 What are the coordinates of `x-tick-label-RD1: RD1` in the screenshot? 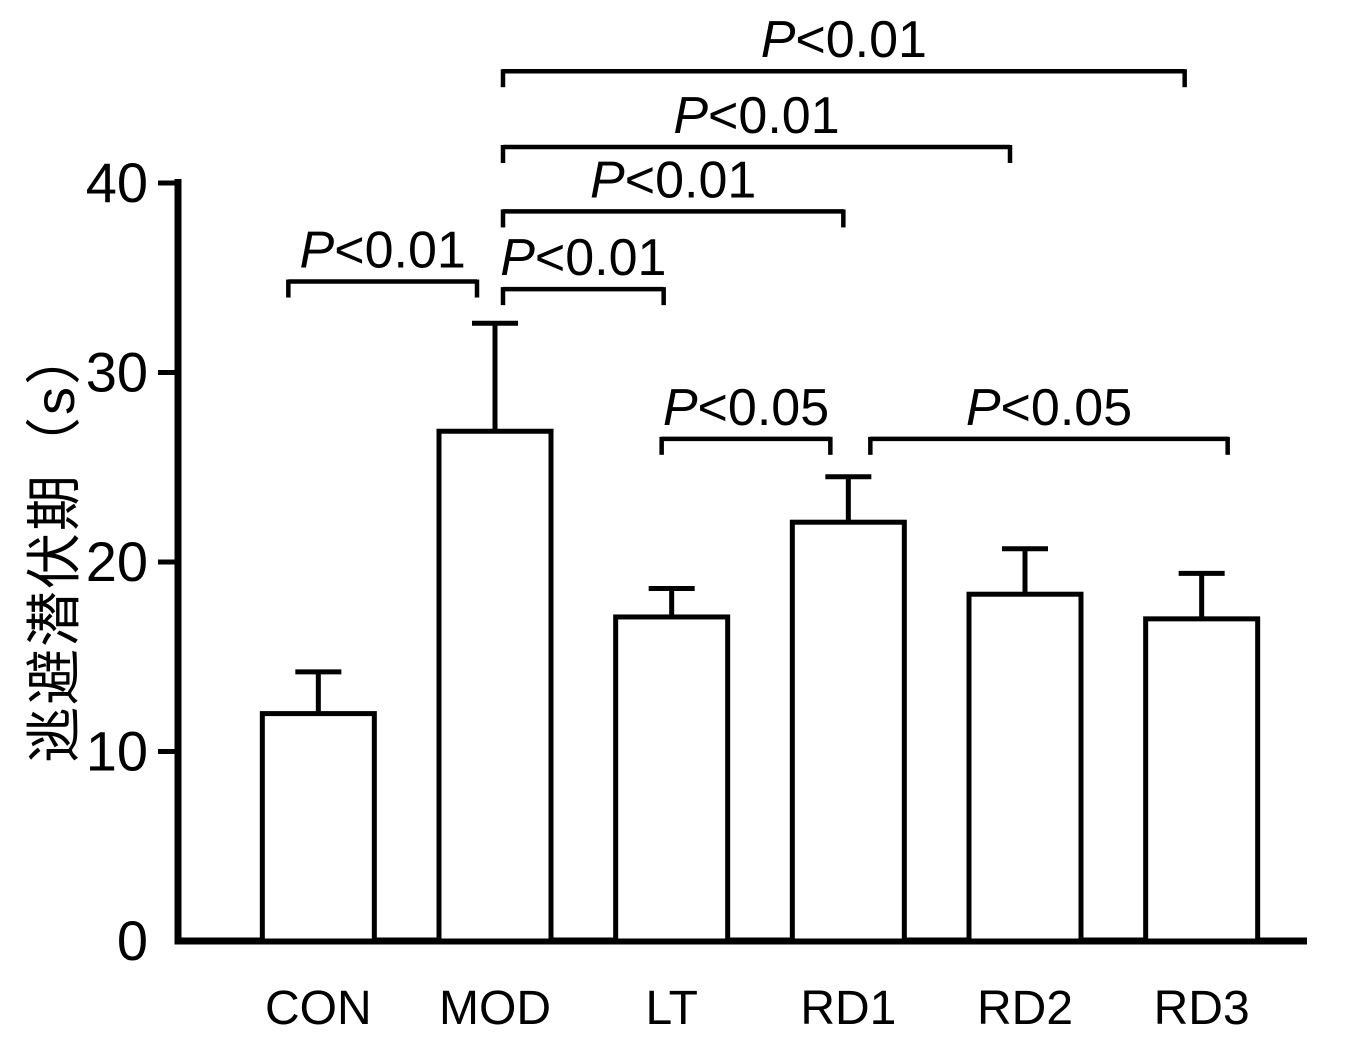 It's located at (848, 1008).